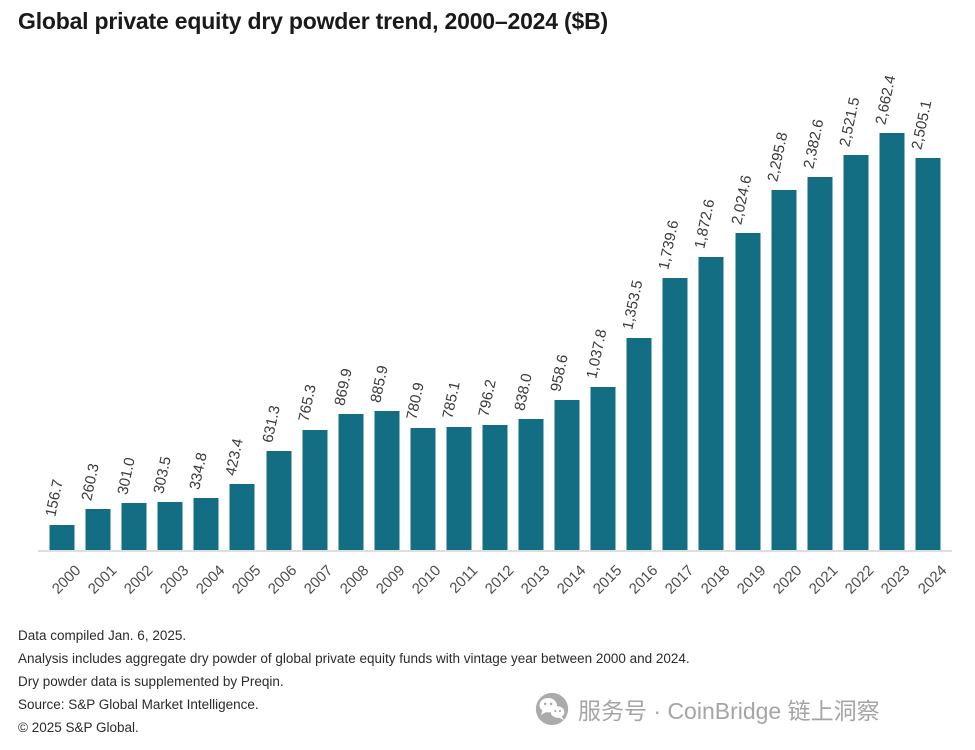  I want to click on bar-2011, so click(459, 488).